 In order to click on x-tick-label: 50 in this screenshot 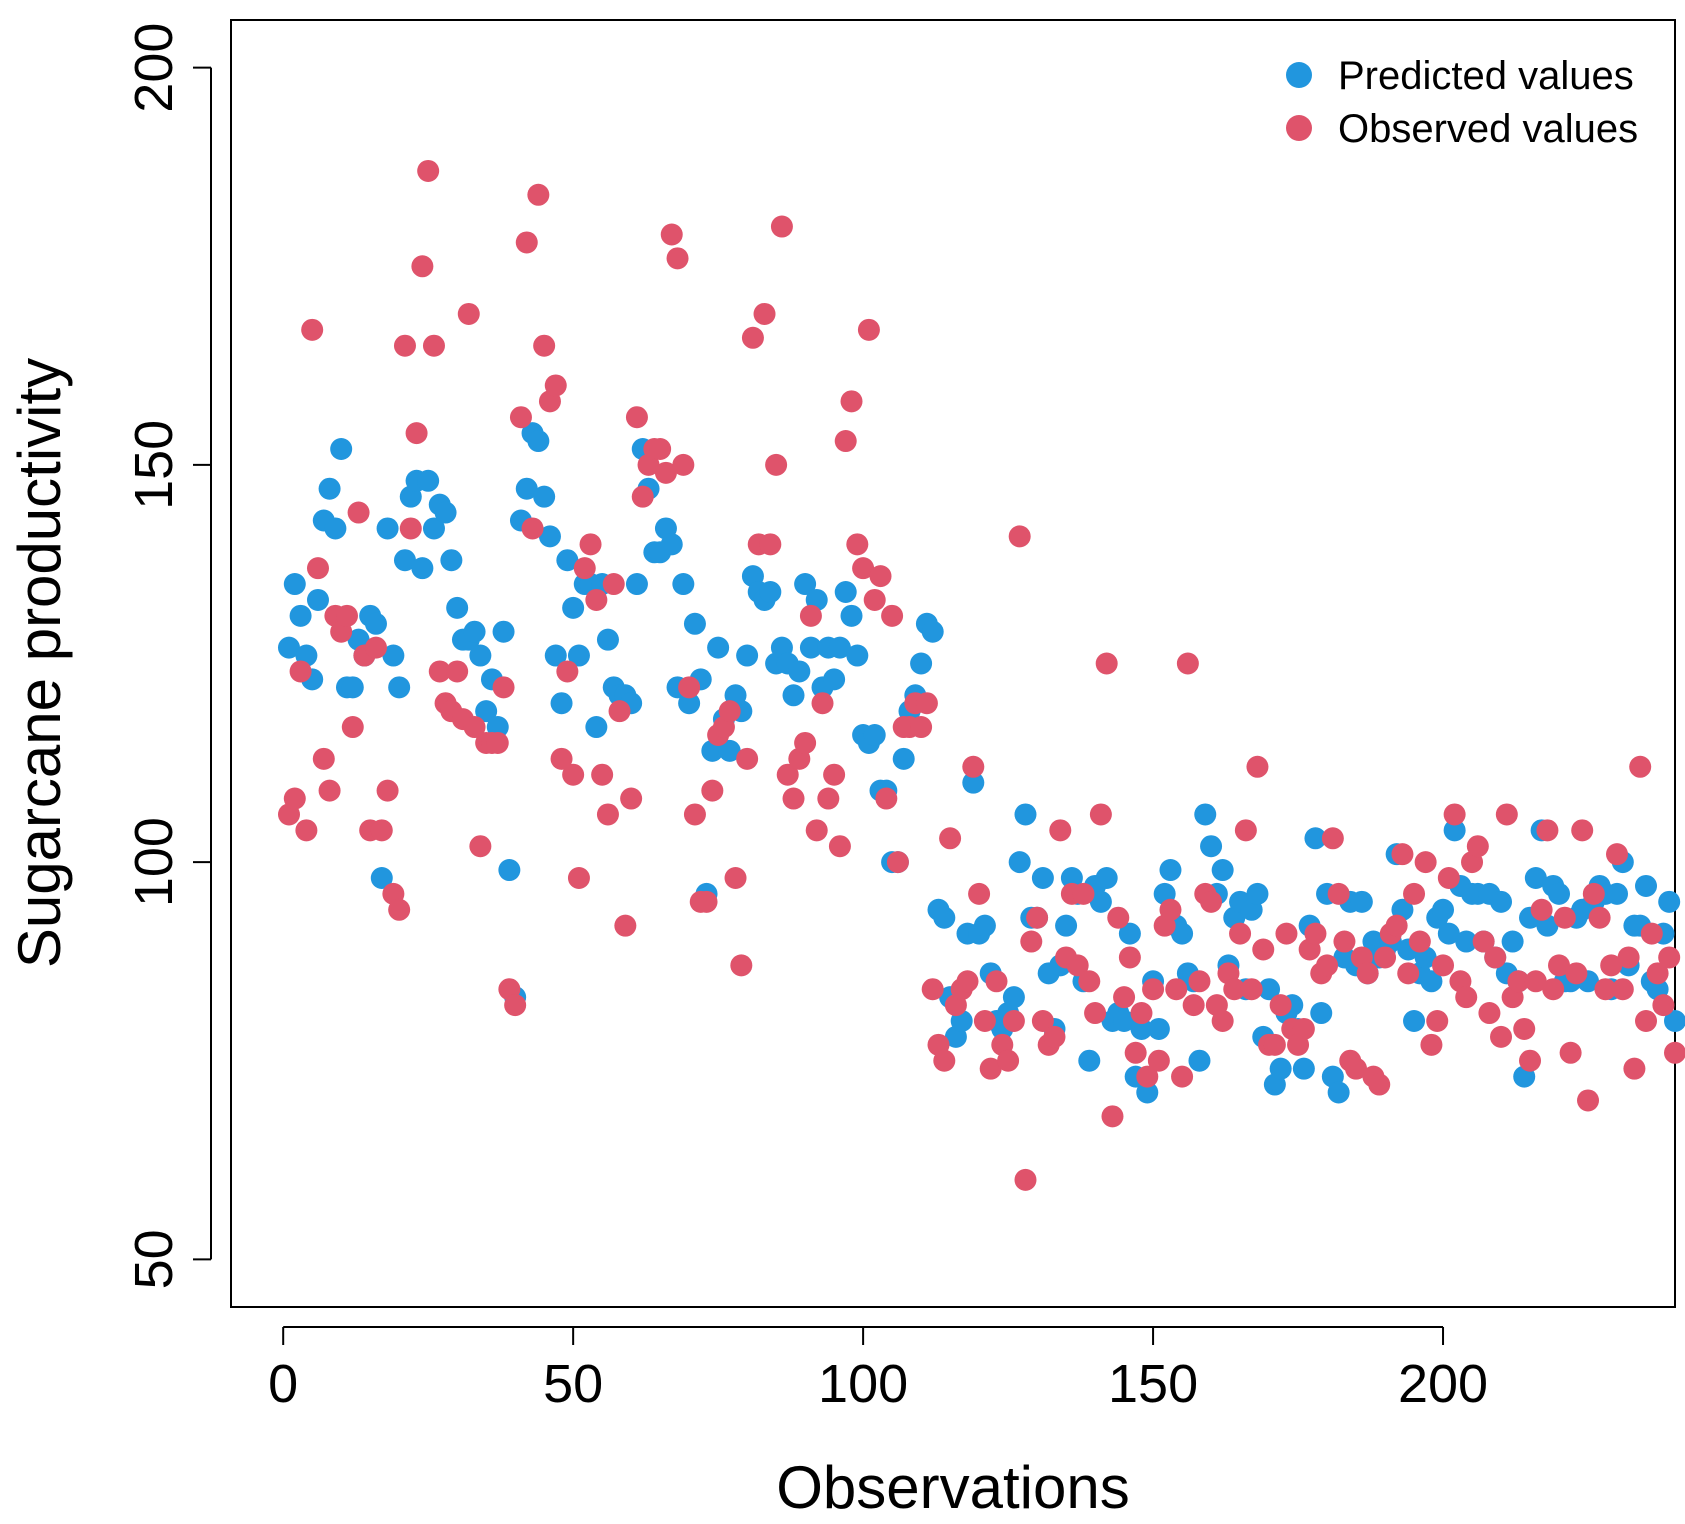, I will do `click(573, 1384)`.